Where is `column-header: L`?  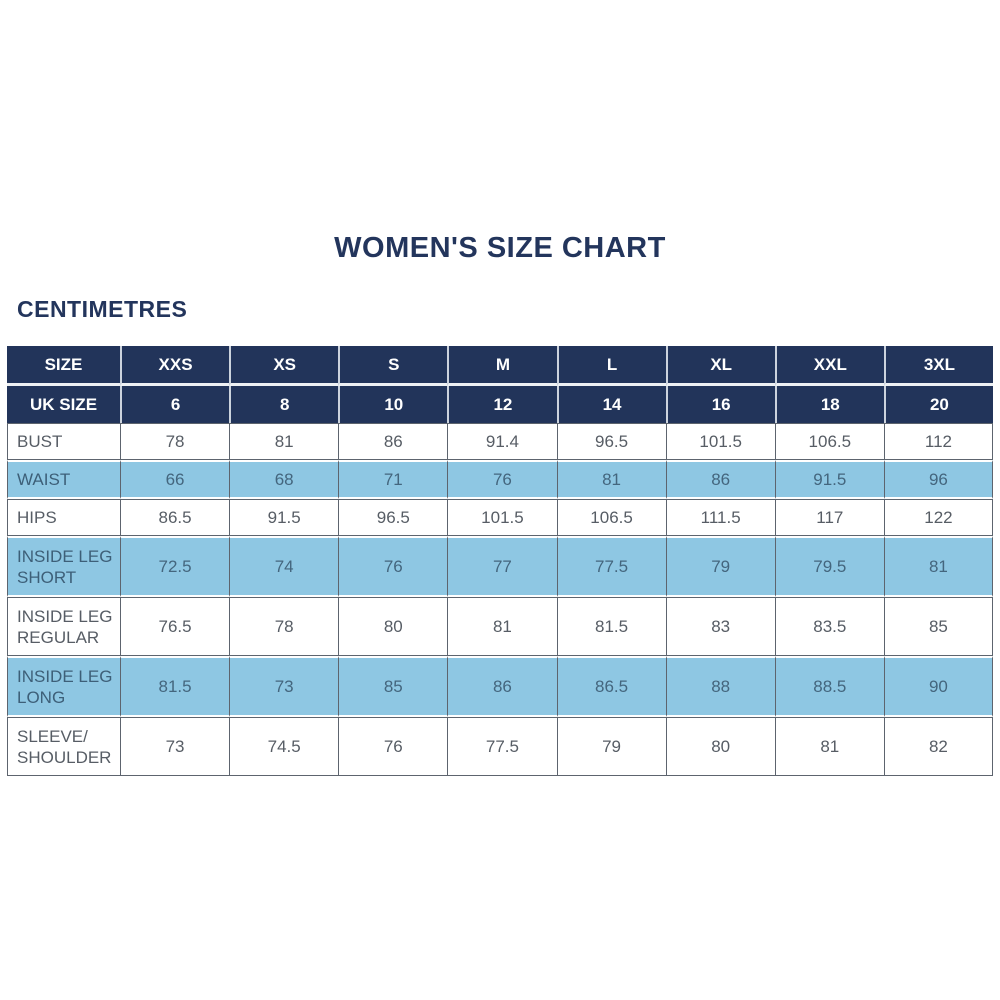 column-header: L is located at coordinates (611, 366).